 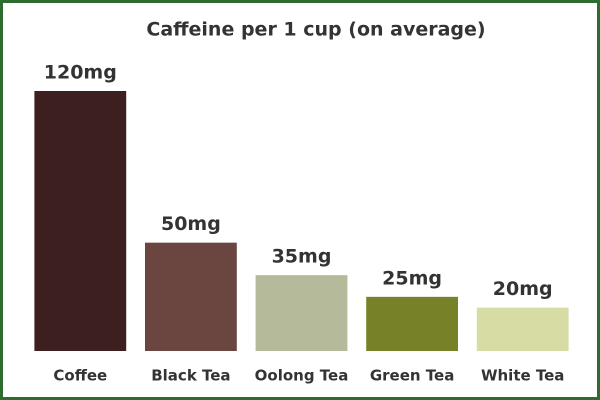 I want to click on x-tick-label: Green Tea, so click(x=412, y=376).